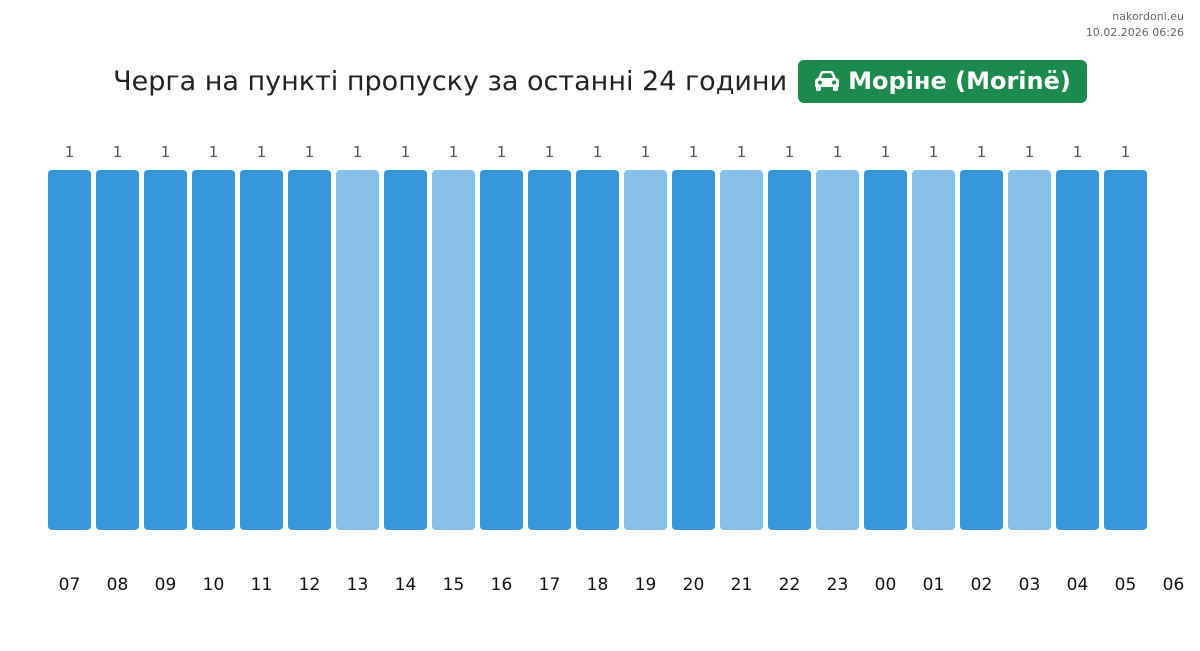 This screenshot has height=651, width=1200. I want to click on x-tick-label: 19, so click(646, 585).